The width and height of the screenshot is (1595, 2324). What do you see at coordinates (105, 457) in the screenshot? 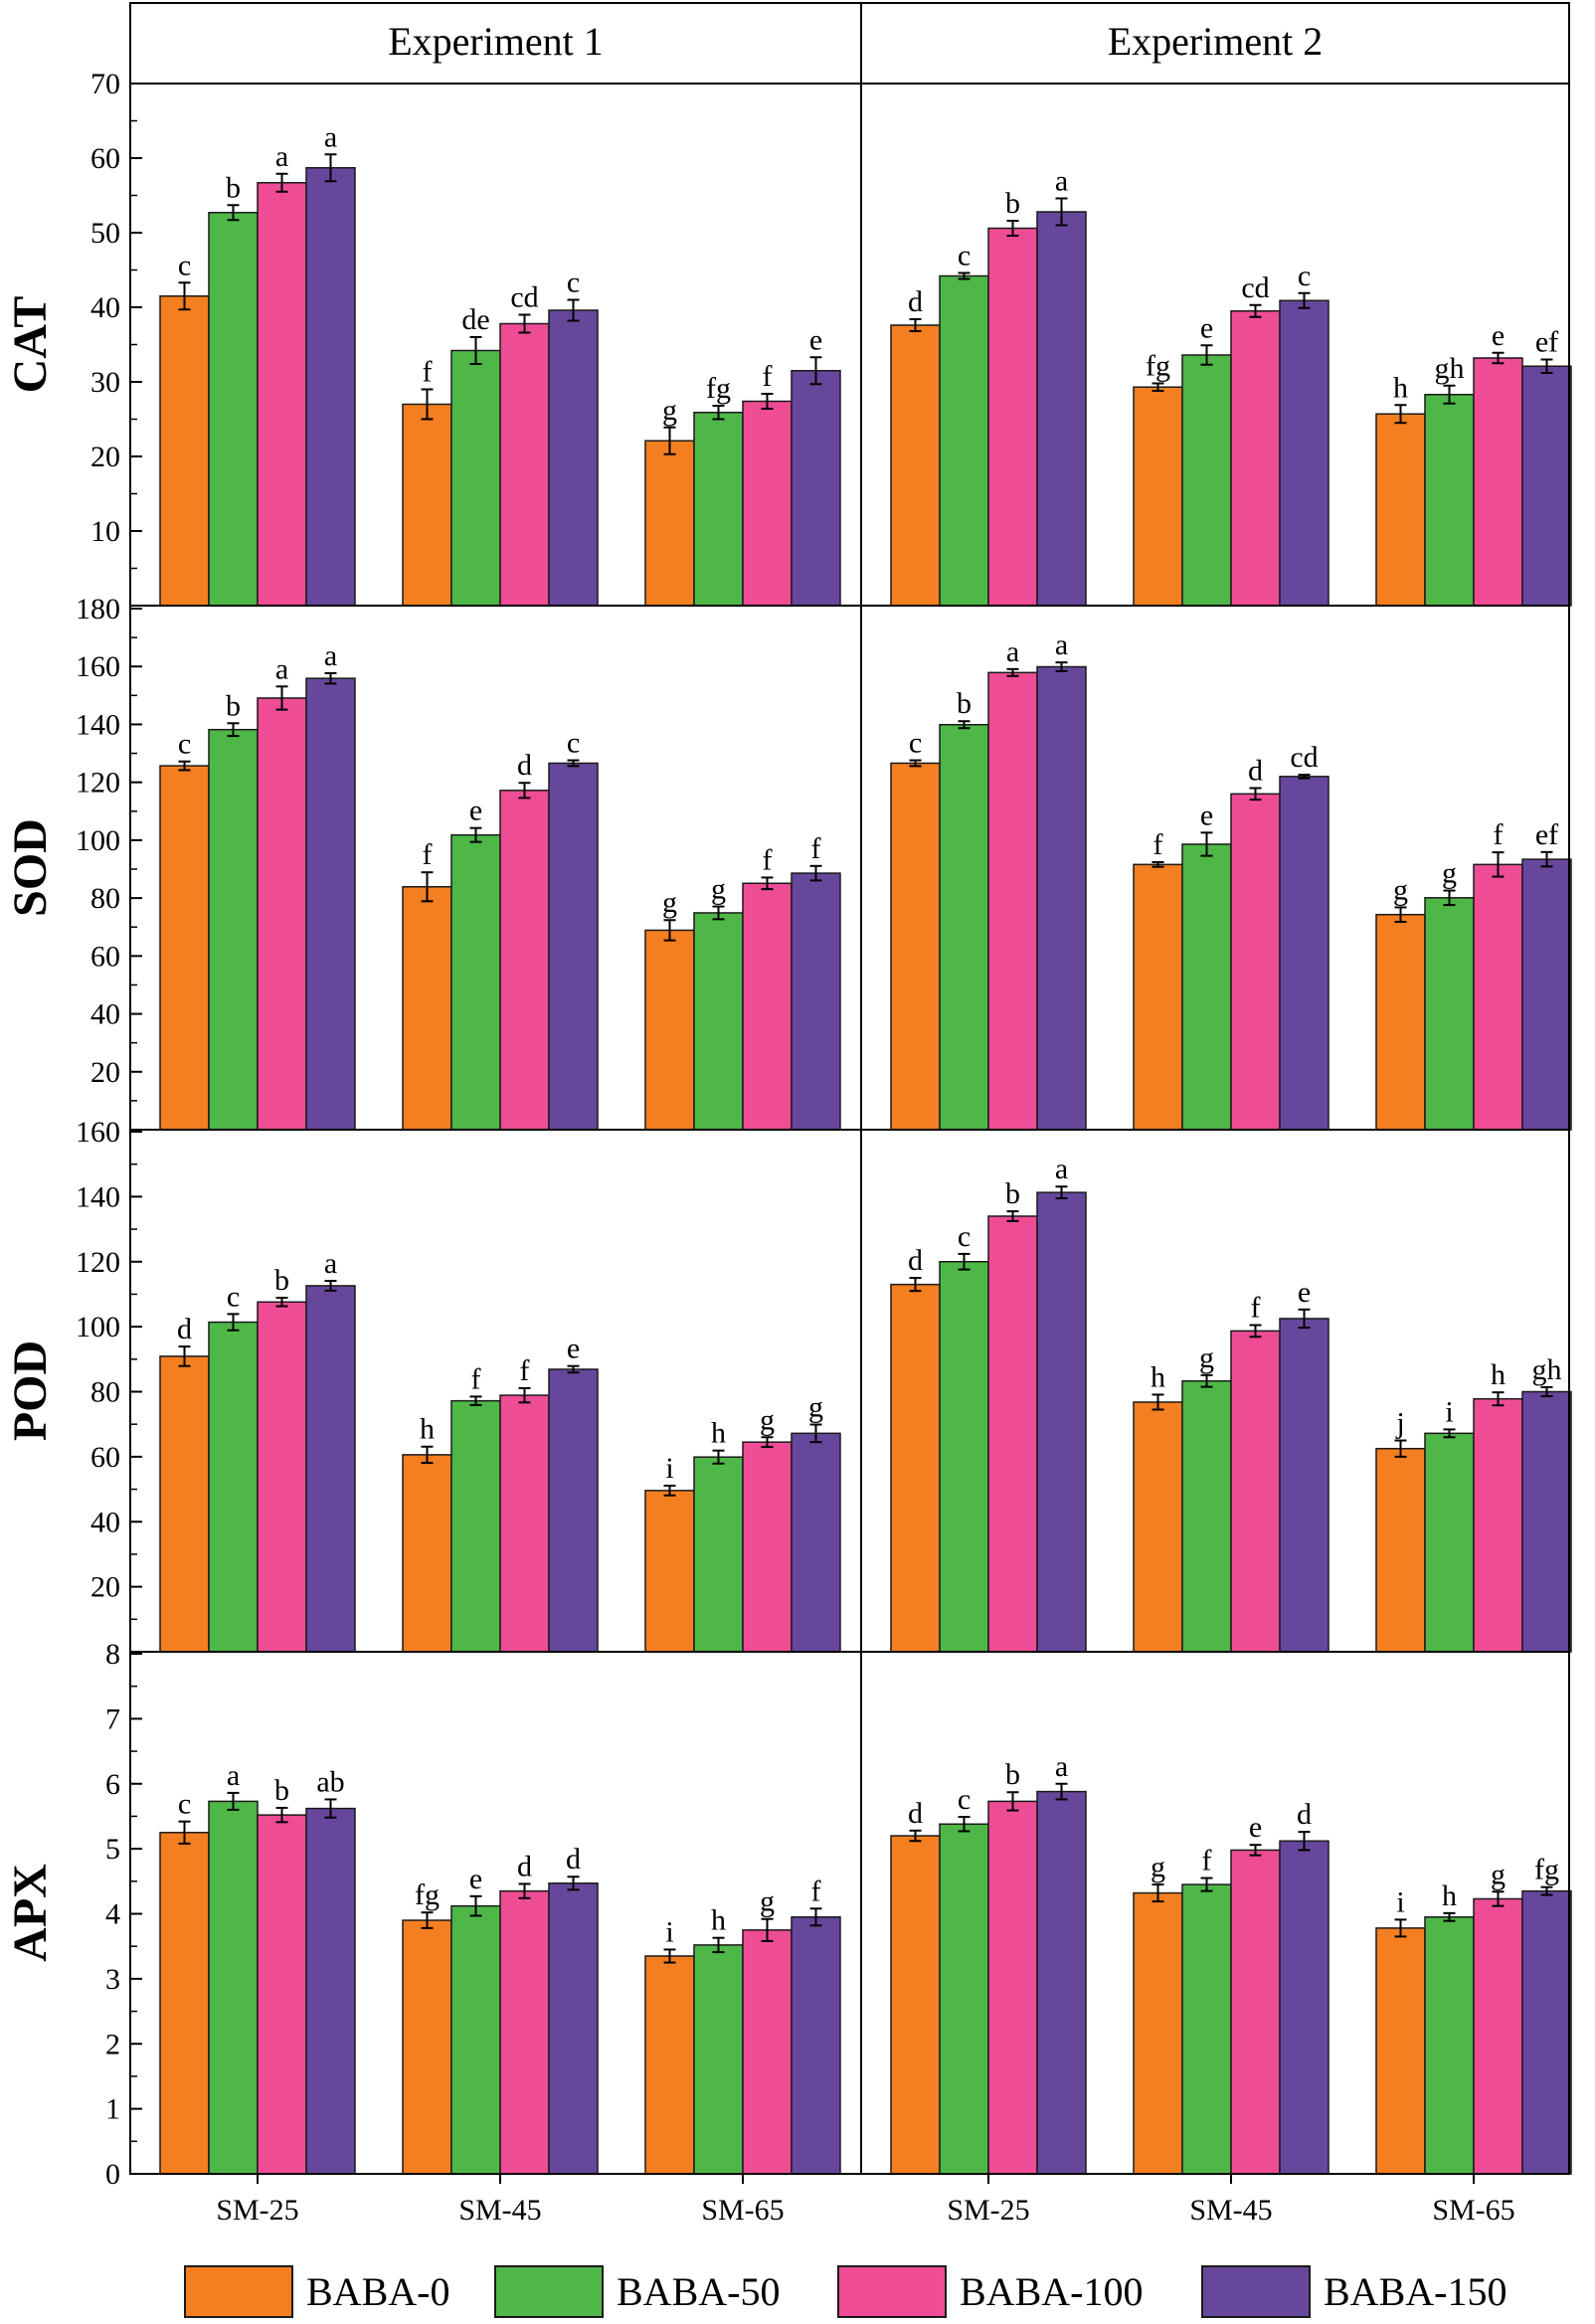
I see `y-tick-label: 20` at bounding box center [105, 457].